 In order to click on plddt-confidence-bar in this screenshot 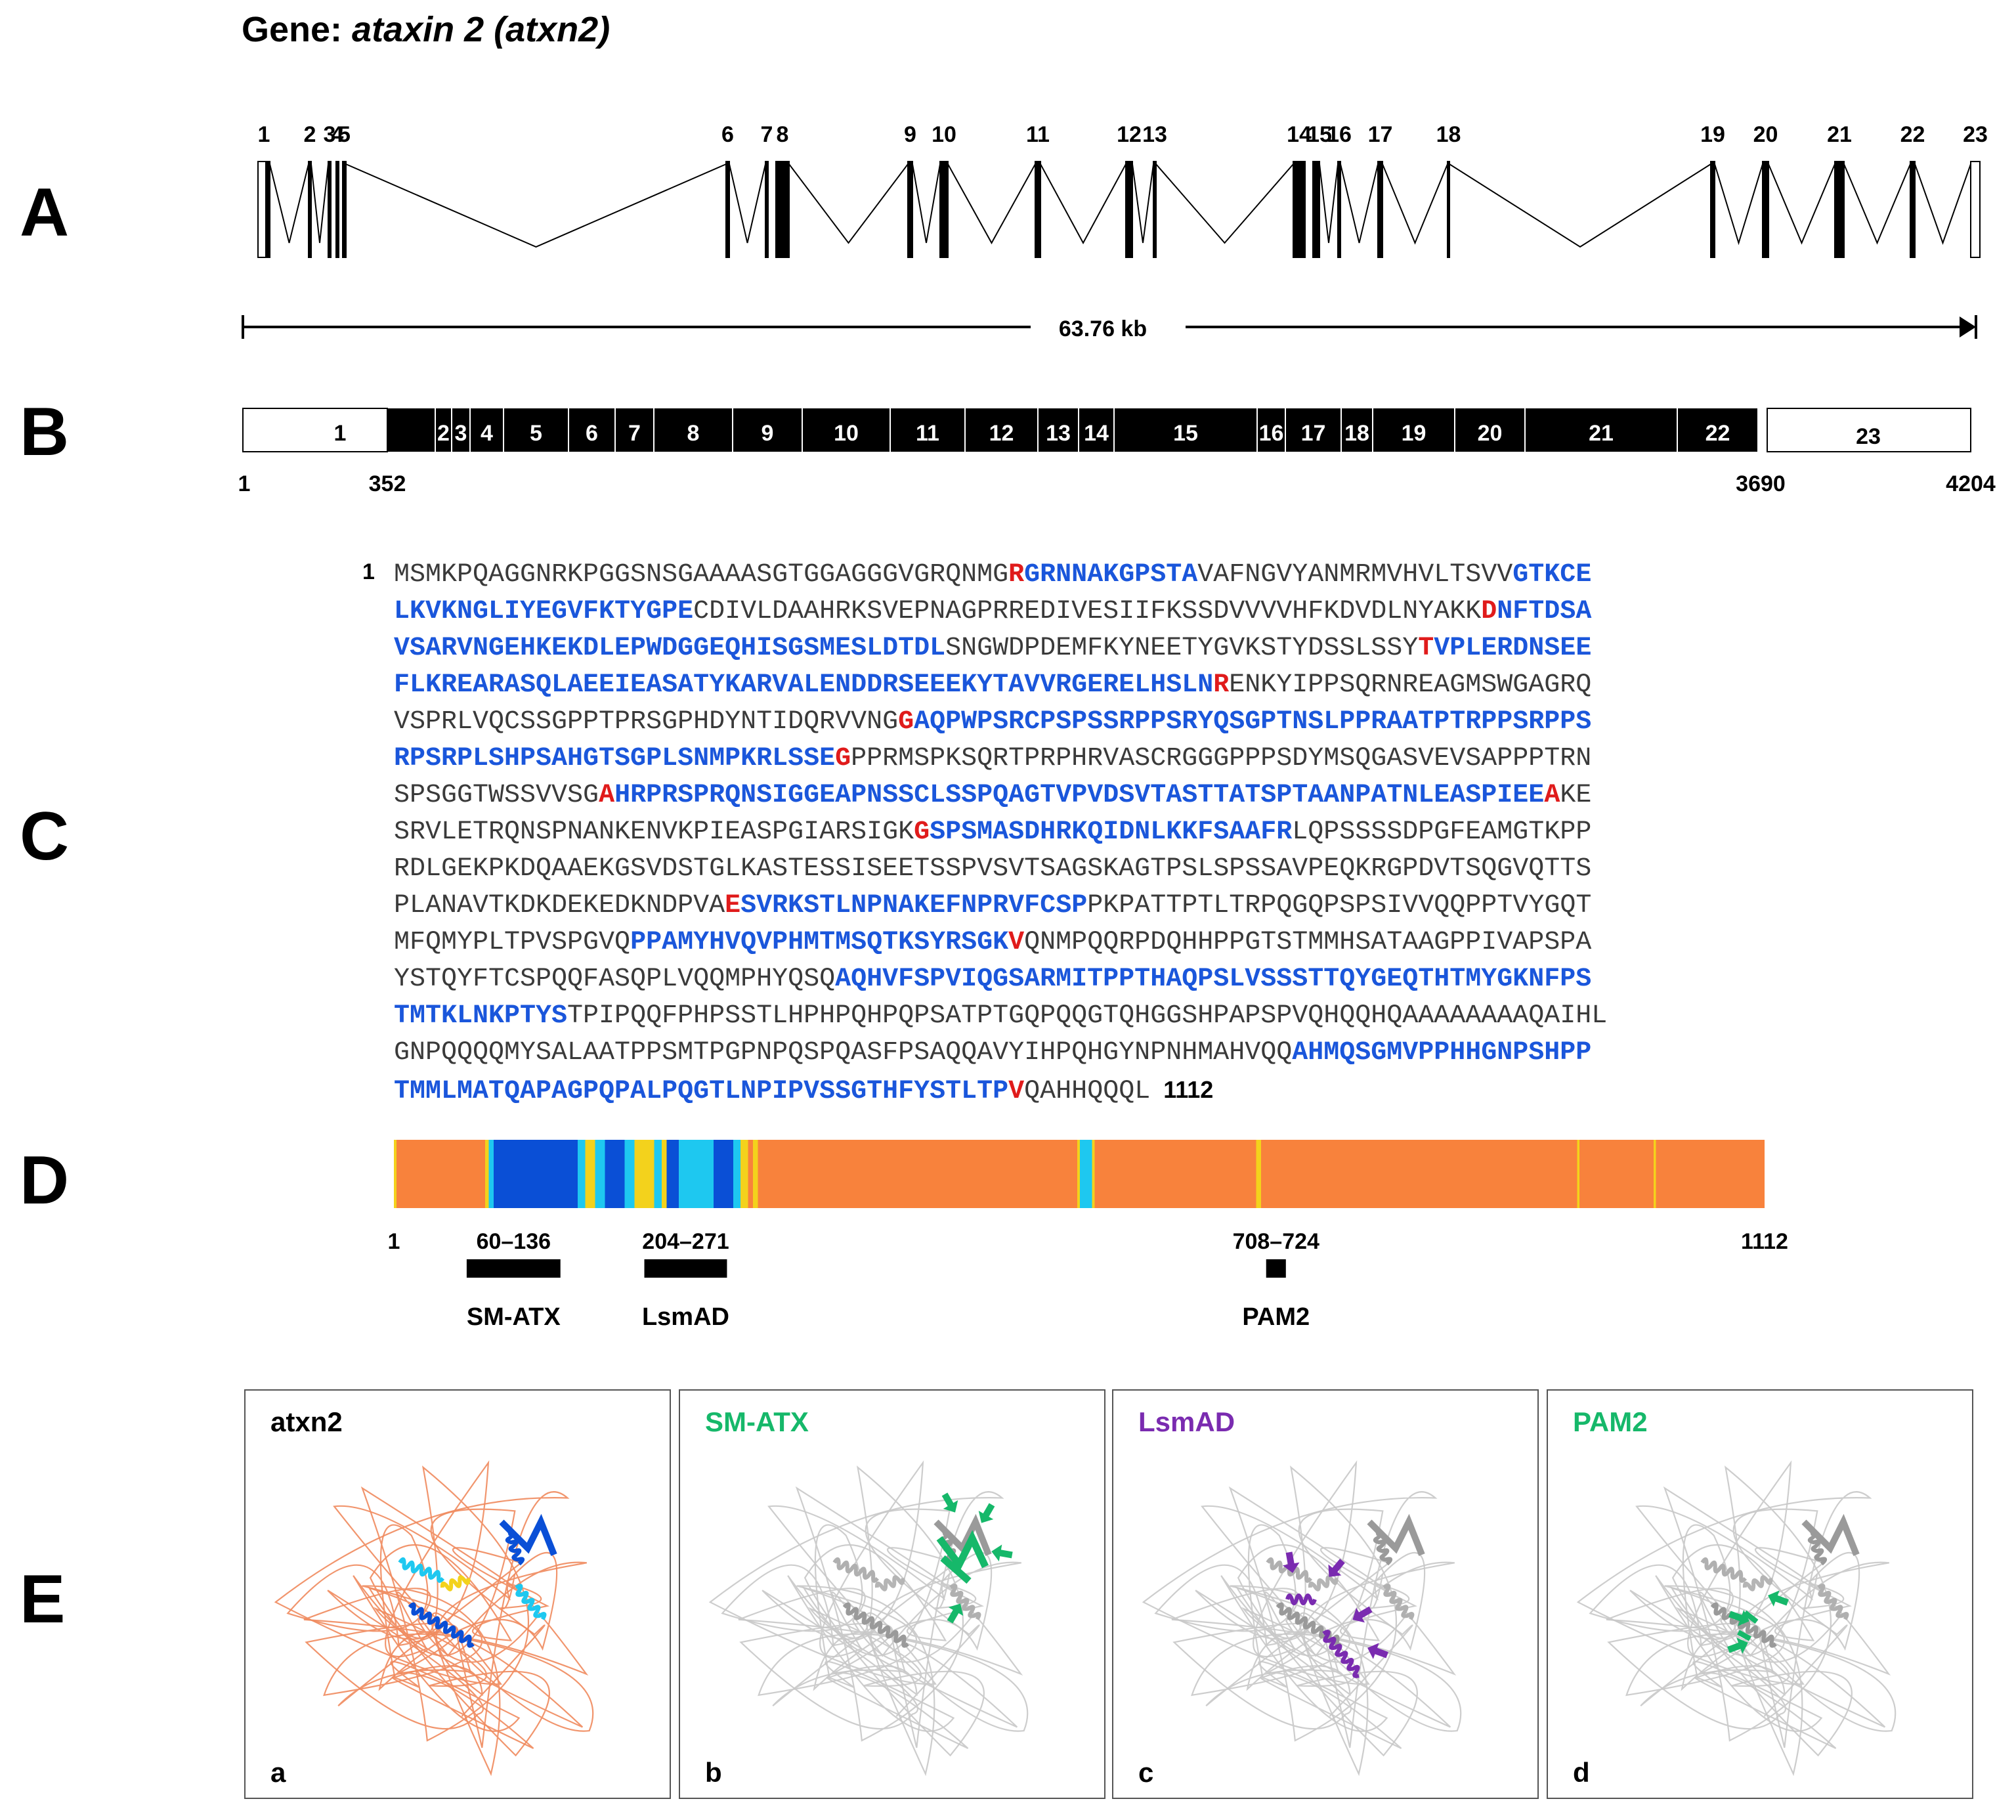, I will do `click(1080, 1174)`.